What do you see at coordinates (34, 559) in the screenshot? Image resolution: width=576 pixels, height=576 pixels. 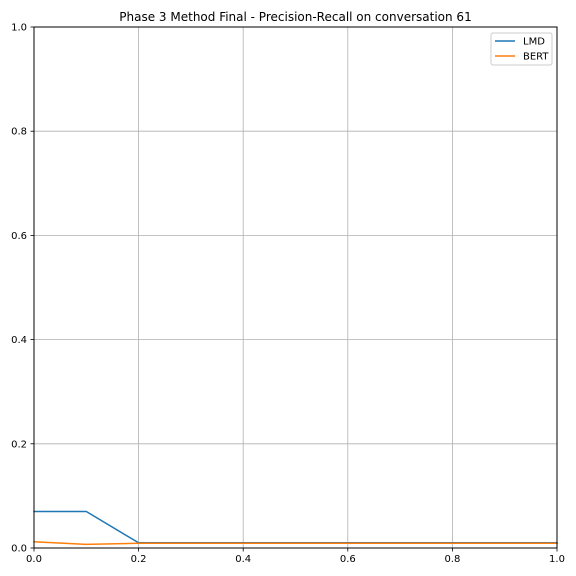 I see `x-tick-label: 0.0` at bounding box center [34, 559].